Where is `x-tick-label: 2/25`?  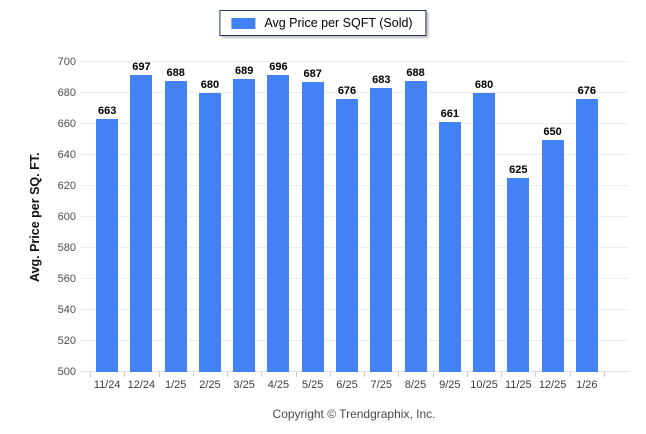
x-tick-label: 2/25 is located at coordinates (210, 385).